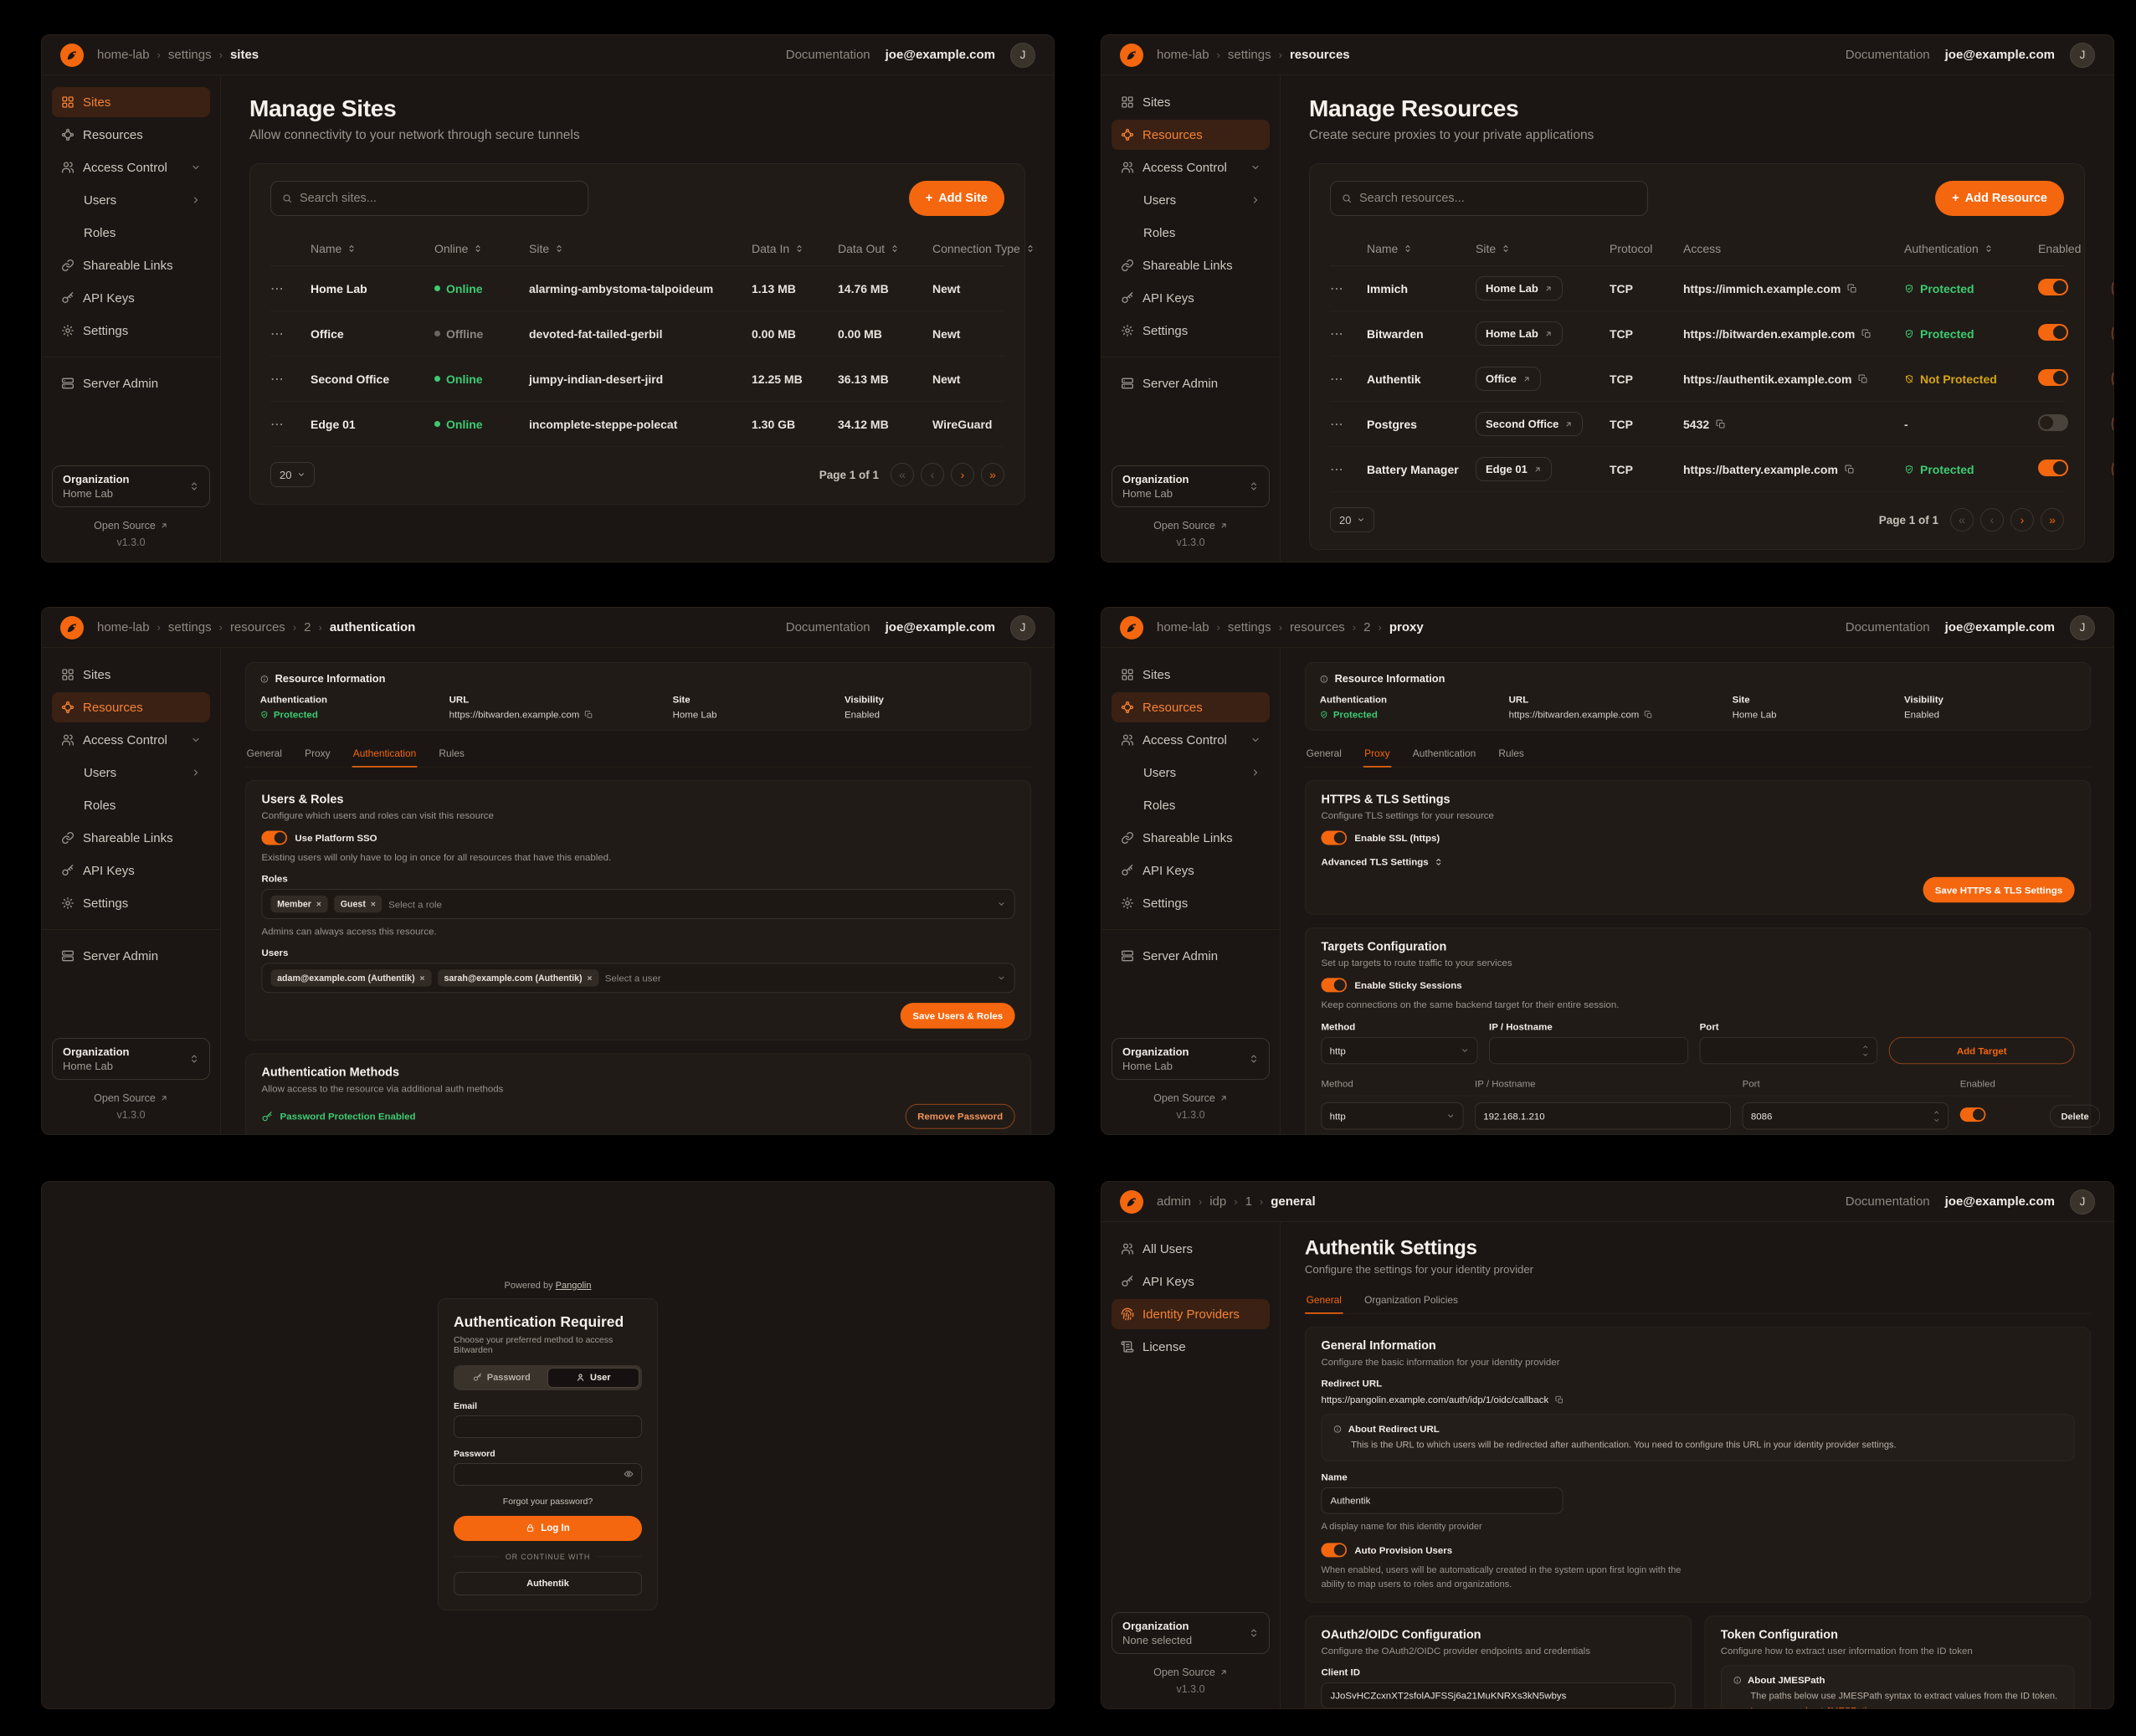 The height and width of the screenshot is (1736, 2136). Describe the element at coordinates (1846, 1116) in the screenshot. I see `port-input: 8086` at that location.